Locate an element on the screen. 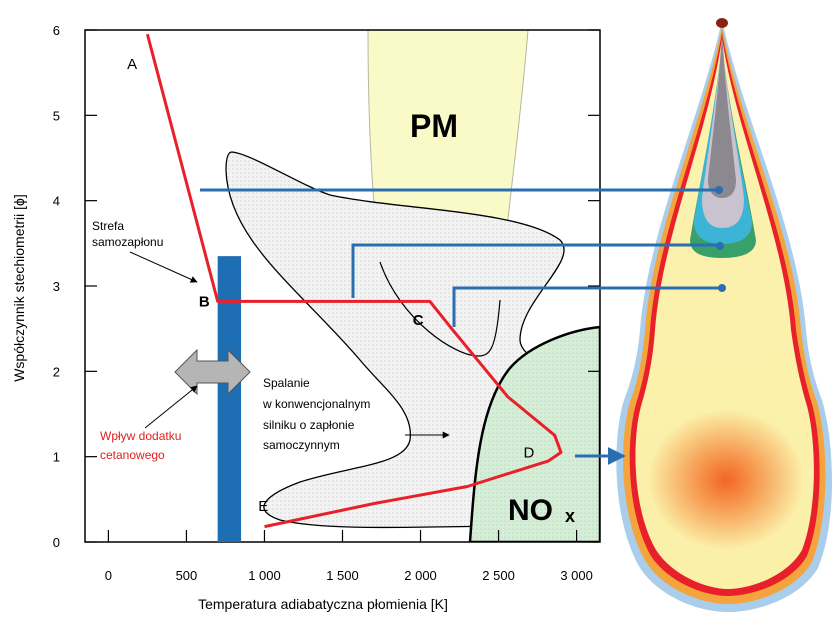 The width and height of the screenshot is (832, 621). x-tick-label: 2 500 is located at coordinates (498, 575).